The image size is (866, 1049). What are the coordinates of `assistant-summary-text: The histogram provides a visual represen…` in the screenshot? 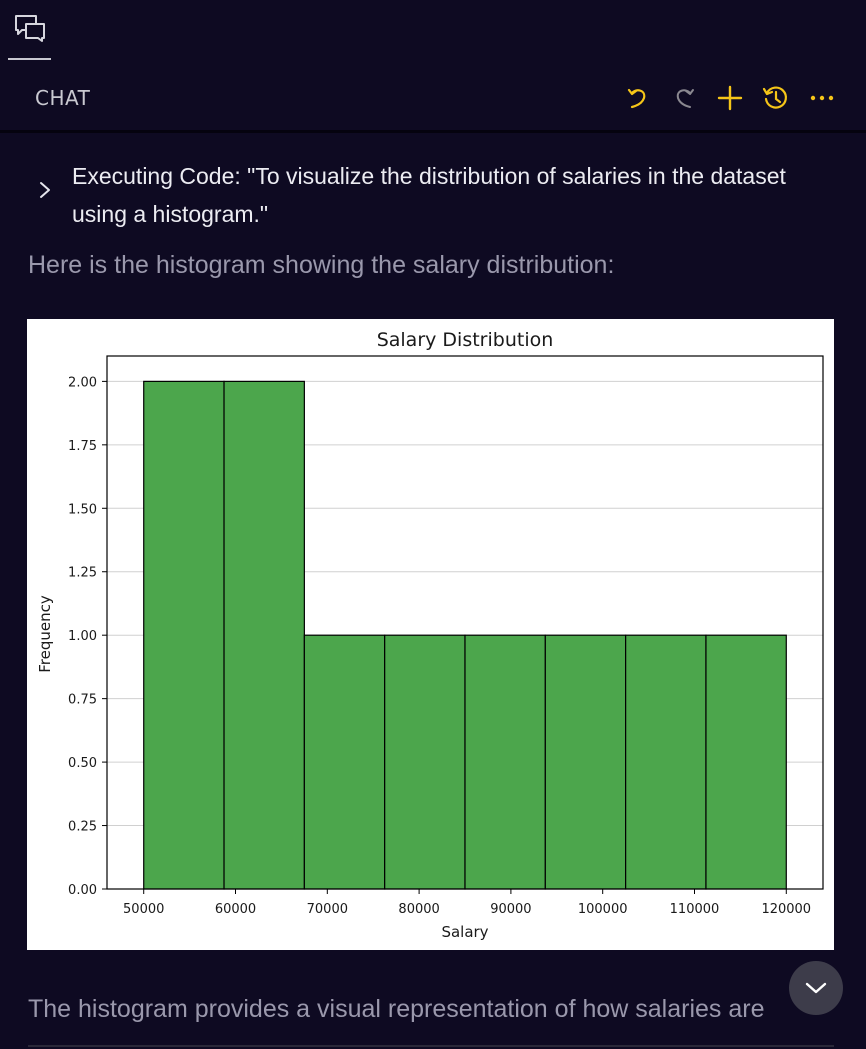 It's located at (396, 1009).